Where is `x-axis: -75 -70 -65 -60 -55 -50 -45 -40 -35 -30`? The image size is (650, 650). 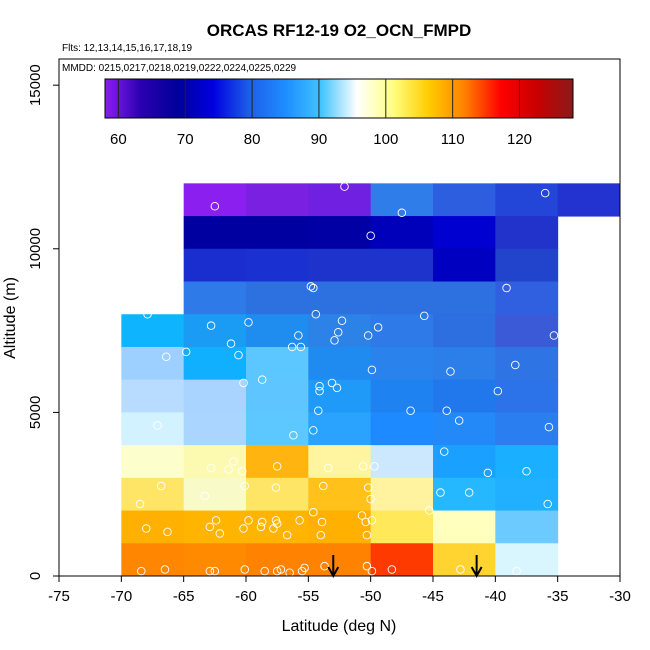
x-axis: -75 -70 -65 -60 -55 -50 -45 -40 -35 -30 is located at coordinates (339, 590).